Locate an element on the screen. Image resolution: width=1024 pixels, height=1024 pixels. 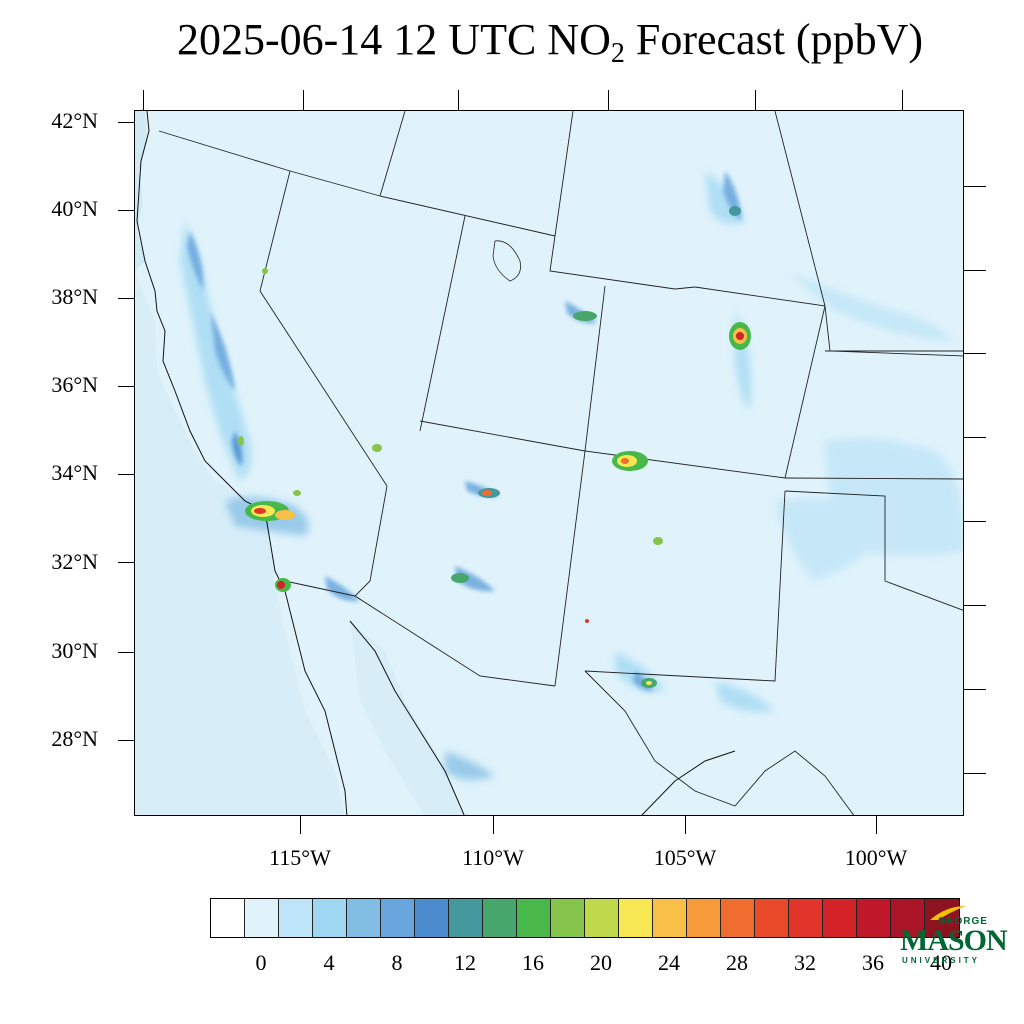
lon-label-105: 105°W is located at coordinates (685, 857).